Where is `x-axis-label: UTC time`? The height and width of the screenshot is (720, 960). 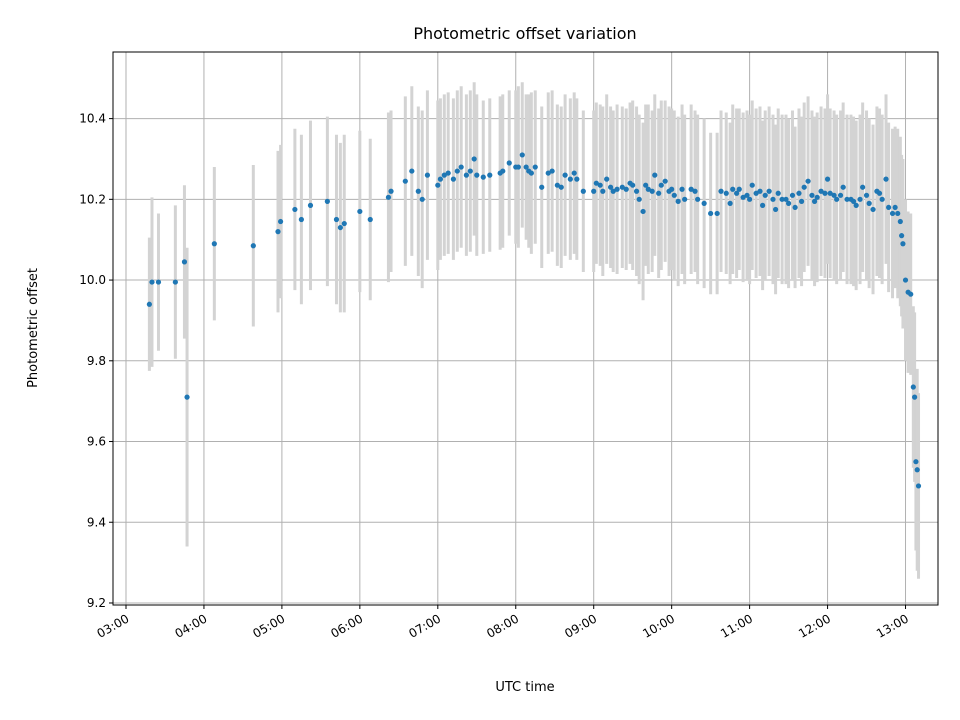 x-axis-label: UTC time is located at coordinates (524, 687).